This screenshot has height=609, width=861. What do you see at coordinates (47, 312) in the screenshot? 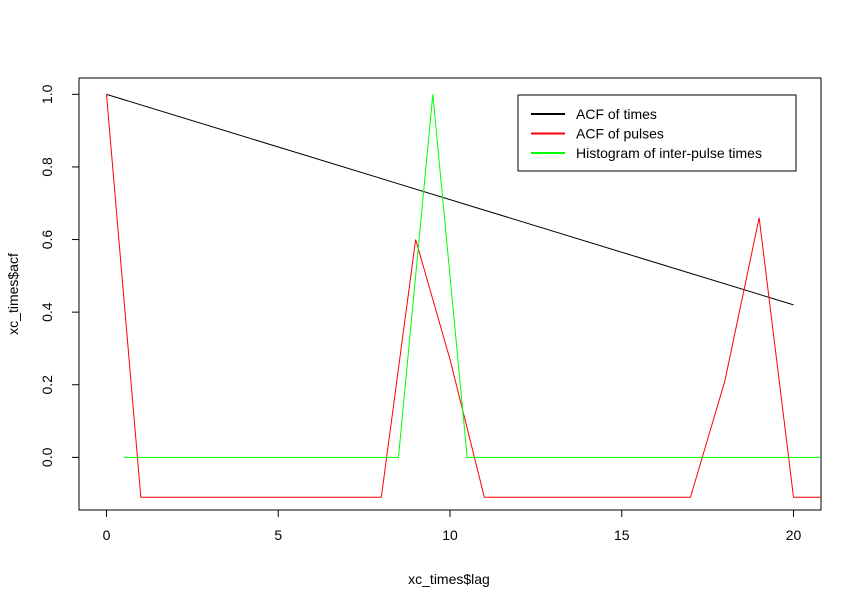
I see `y-tick-label: 0.4` at bounding box center [47, 312].